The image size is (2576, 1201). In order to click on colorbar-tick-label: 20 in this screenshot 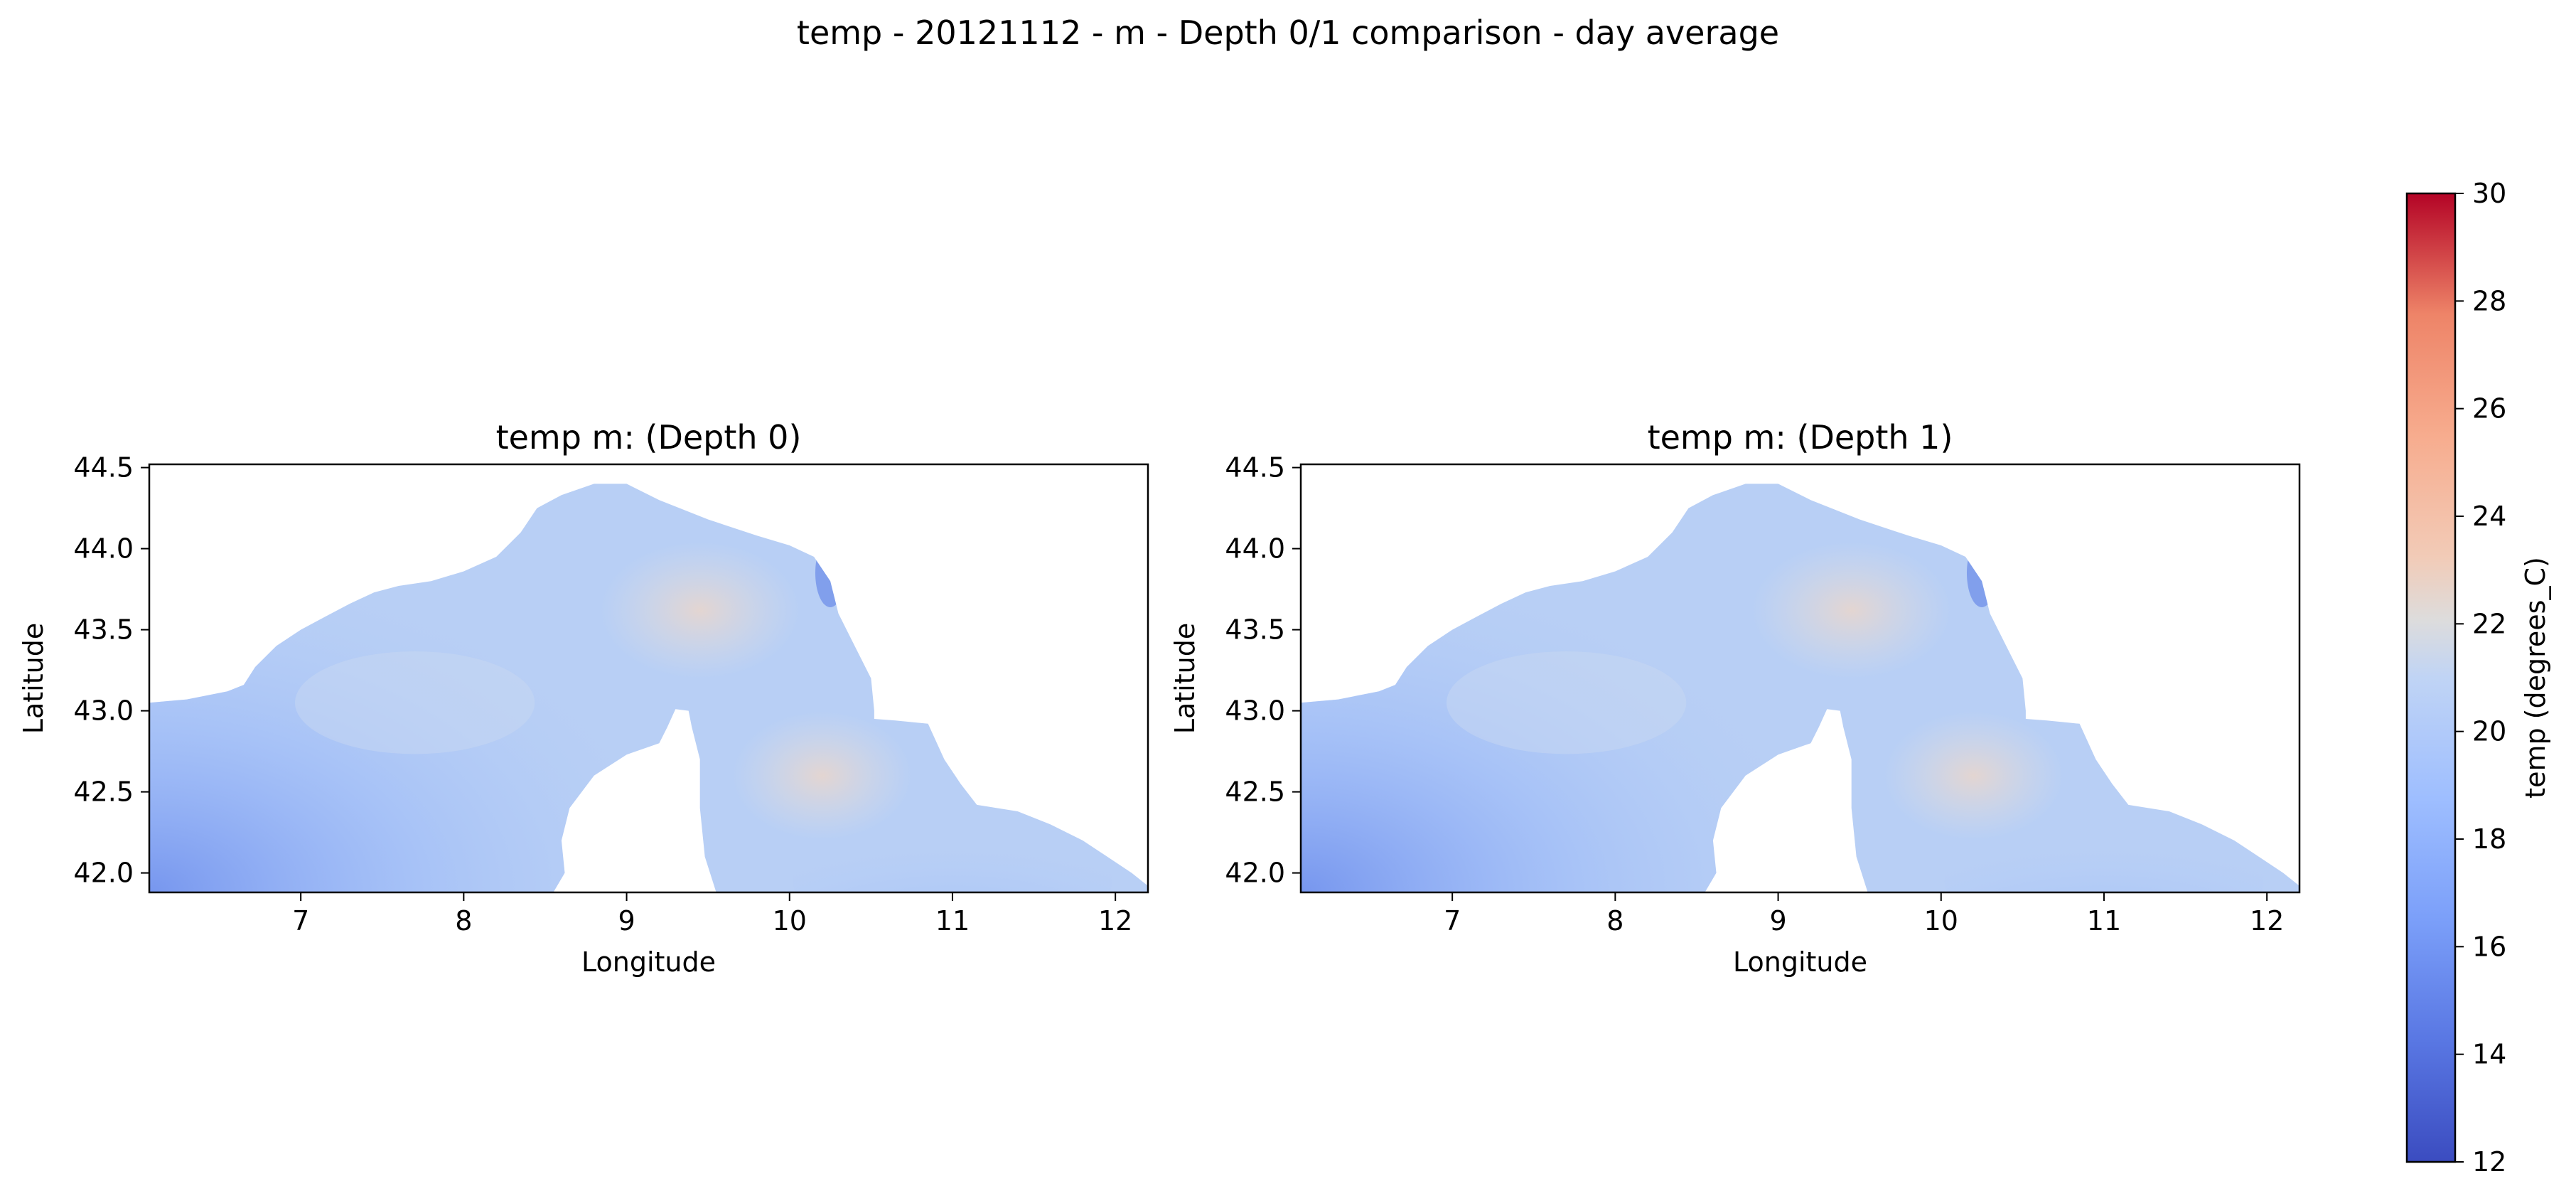, I will do `click(2489, 731)`.